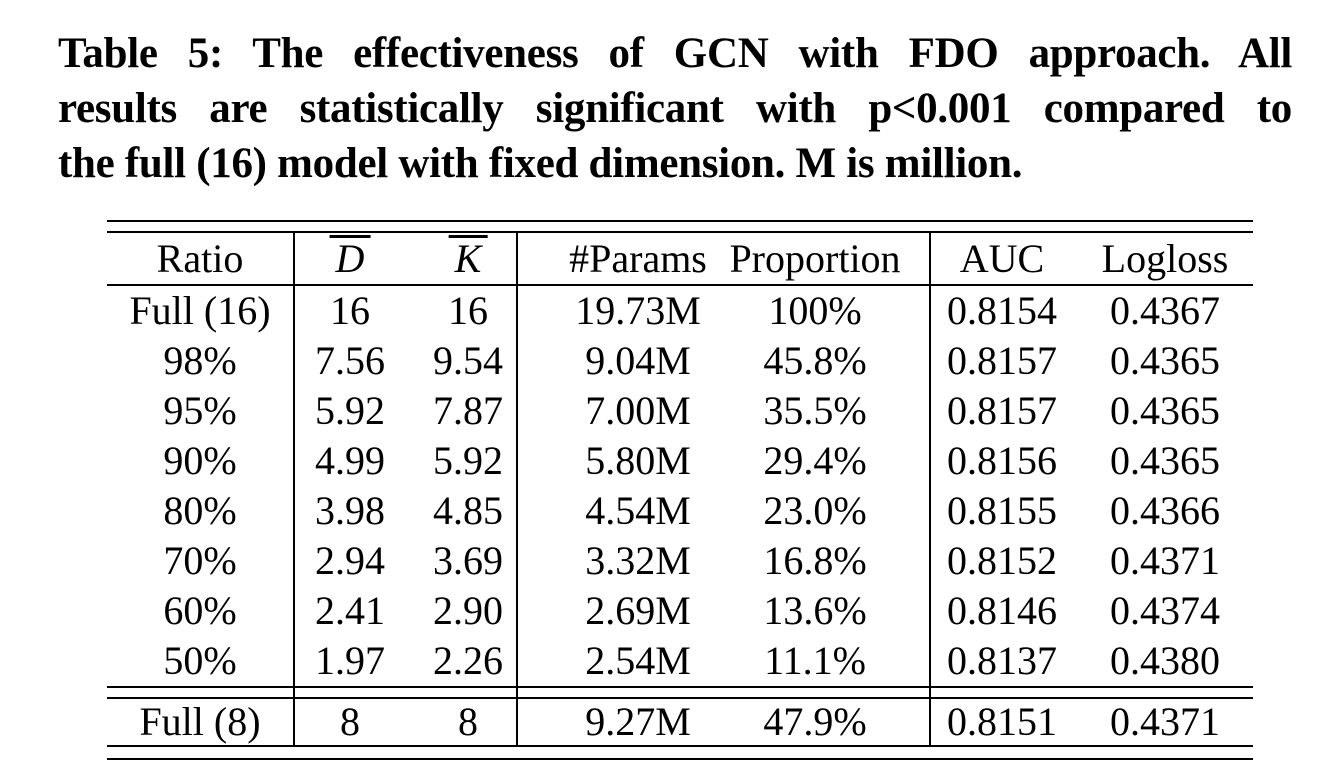 The image size is (1334, 784). I want to click on cell-params: 4.54M, so click(638, 510).